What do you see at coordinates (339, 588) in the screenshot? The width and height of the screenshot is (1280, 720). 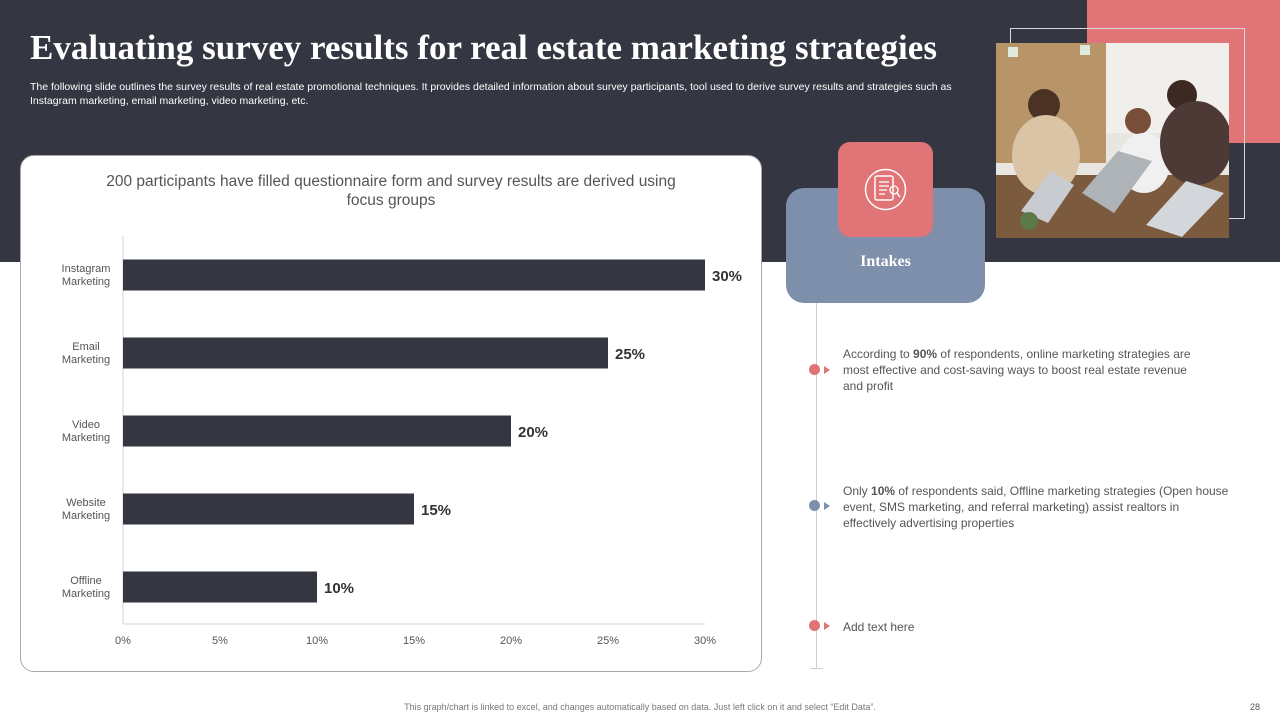 I see `bar-data-label: 10%` at bounding box center [339, 588].